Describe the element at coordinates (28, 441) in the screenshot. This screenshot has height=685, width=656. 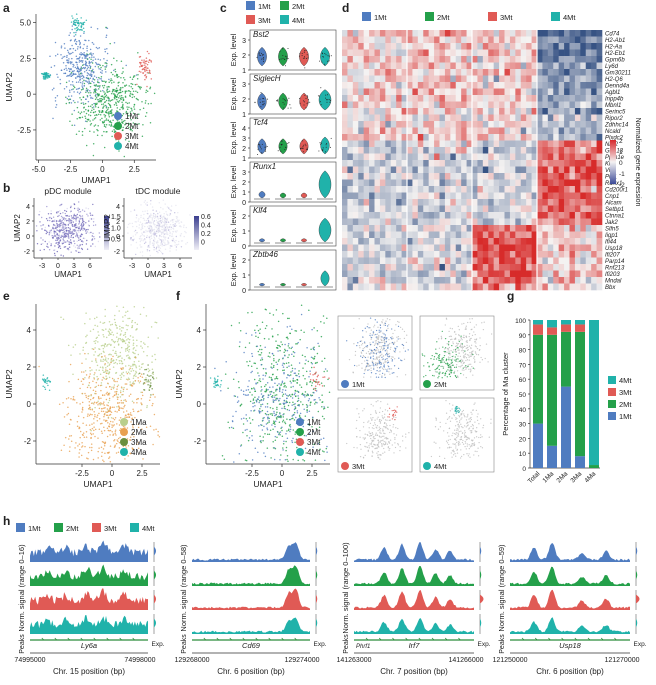
I see `y-tick-label: -2` at that location.